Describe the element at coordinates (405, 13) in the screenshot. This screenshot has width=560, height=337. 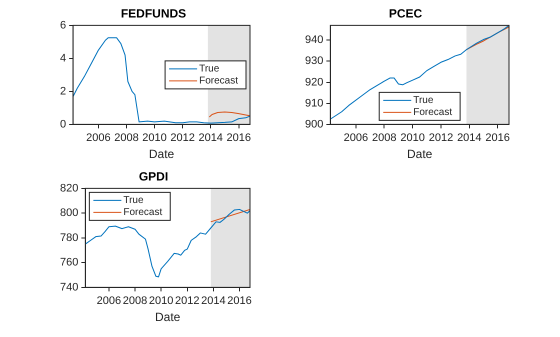
I see `chart-title: PCEC` at that location.